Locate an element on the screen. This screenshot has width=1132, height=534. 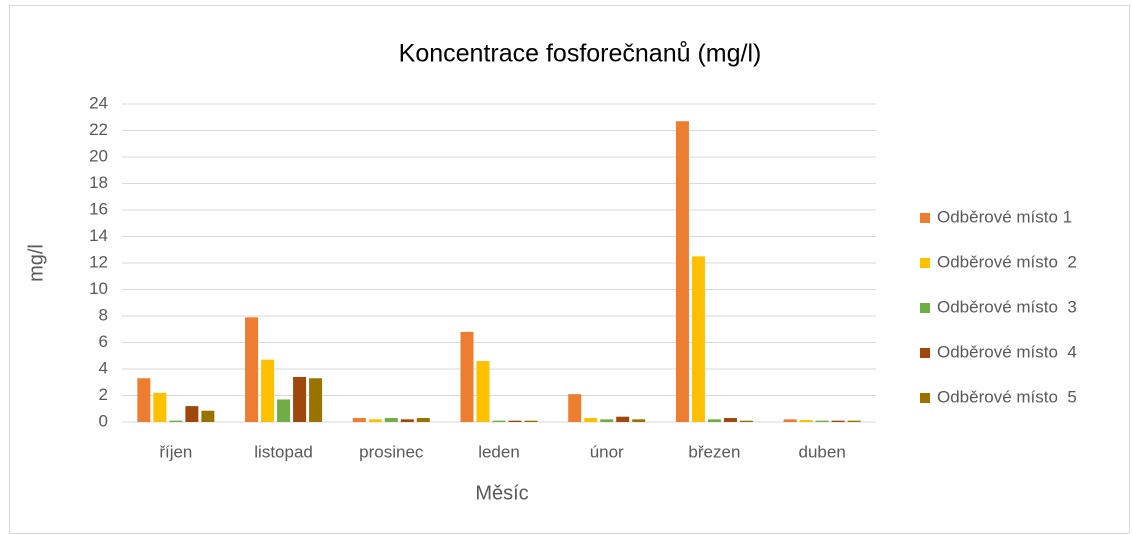
y-tick-label: 6 is located at coordinates (103, 341).